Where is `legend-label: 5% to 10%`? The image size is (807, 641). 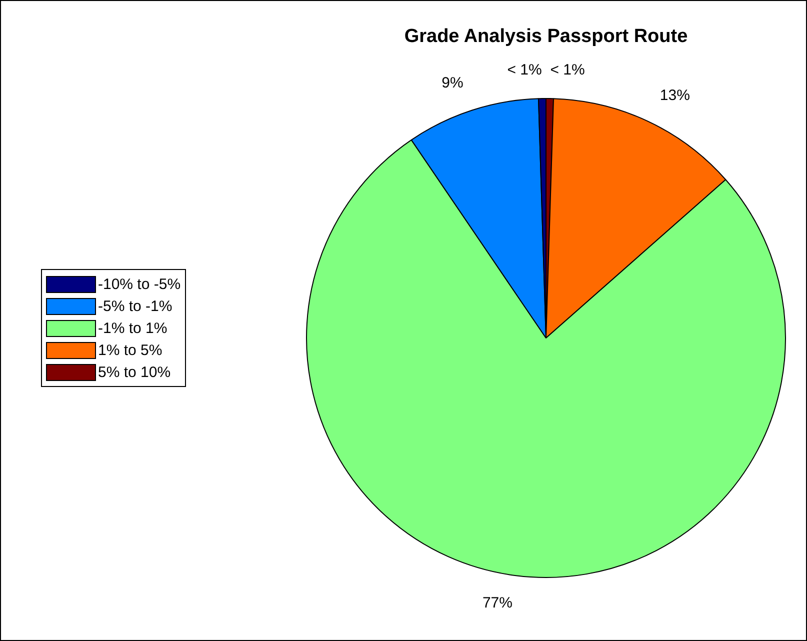
legend-label: 5% to 10% is located at coordinates (134, 372).